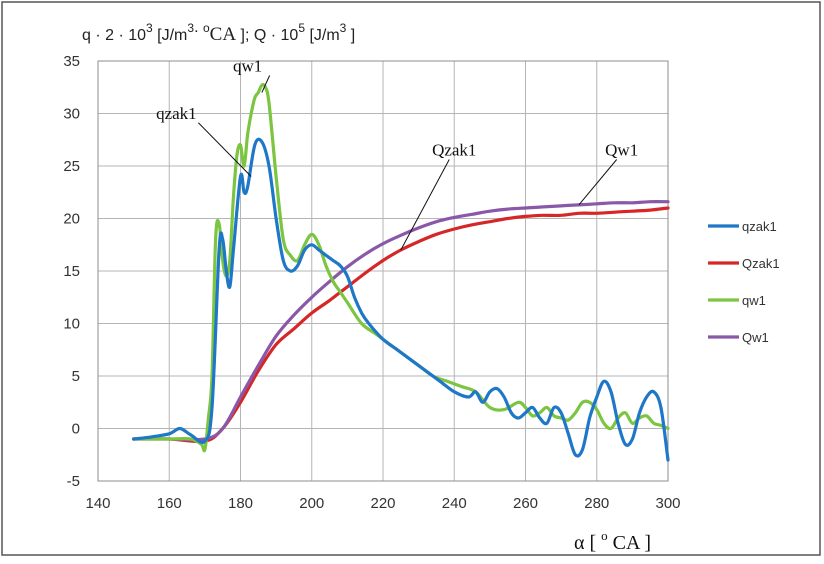 Image resolution: width=824 pixels, height=564 pixels. What do you see at coordinates (454, 150) in the screenshot?
I see `annotation-label-Qzak1: Qzak1` at bounding box center [454, 150].